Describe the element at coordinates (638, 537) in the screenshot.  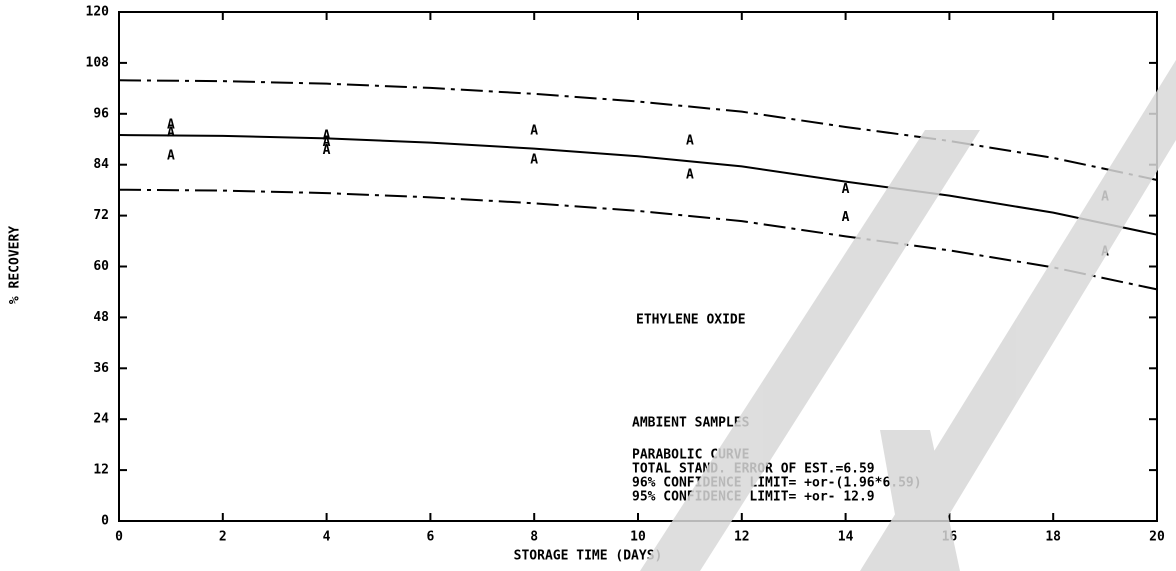
I see `x-tick-label: 10` at that location.